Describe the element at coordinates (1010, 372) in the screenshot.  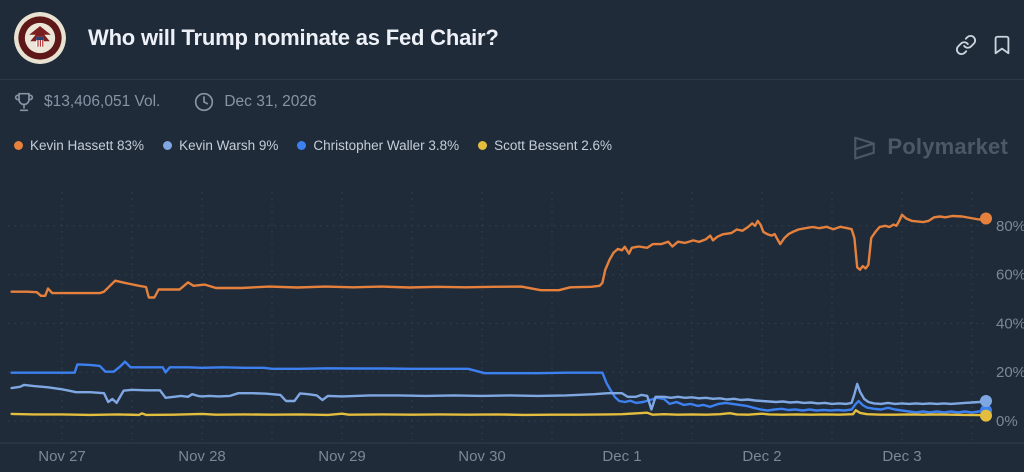
I see `y-axis-label: 20%` at that location.